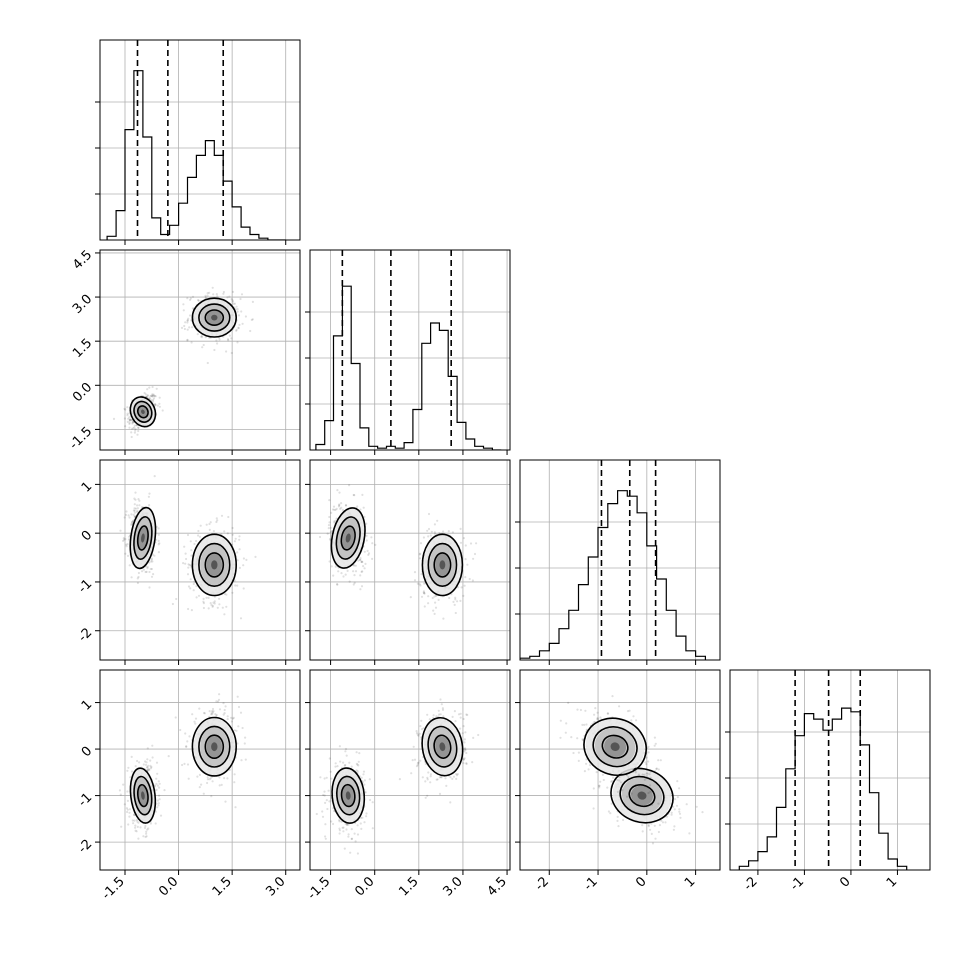 Image resolution: width=970 pixels, height=970 pixels. I want to click on x-tick-label: 0, so click(641, 882).